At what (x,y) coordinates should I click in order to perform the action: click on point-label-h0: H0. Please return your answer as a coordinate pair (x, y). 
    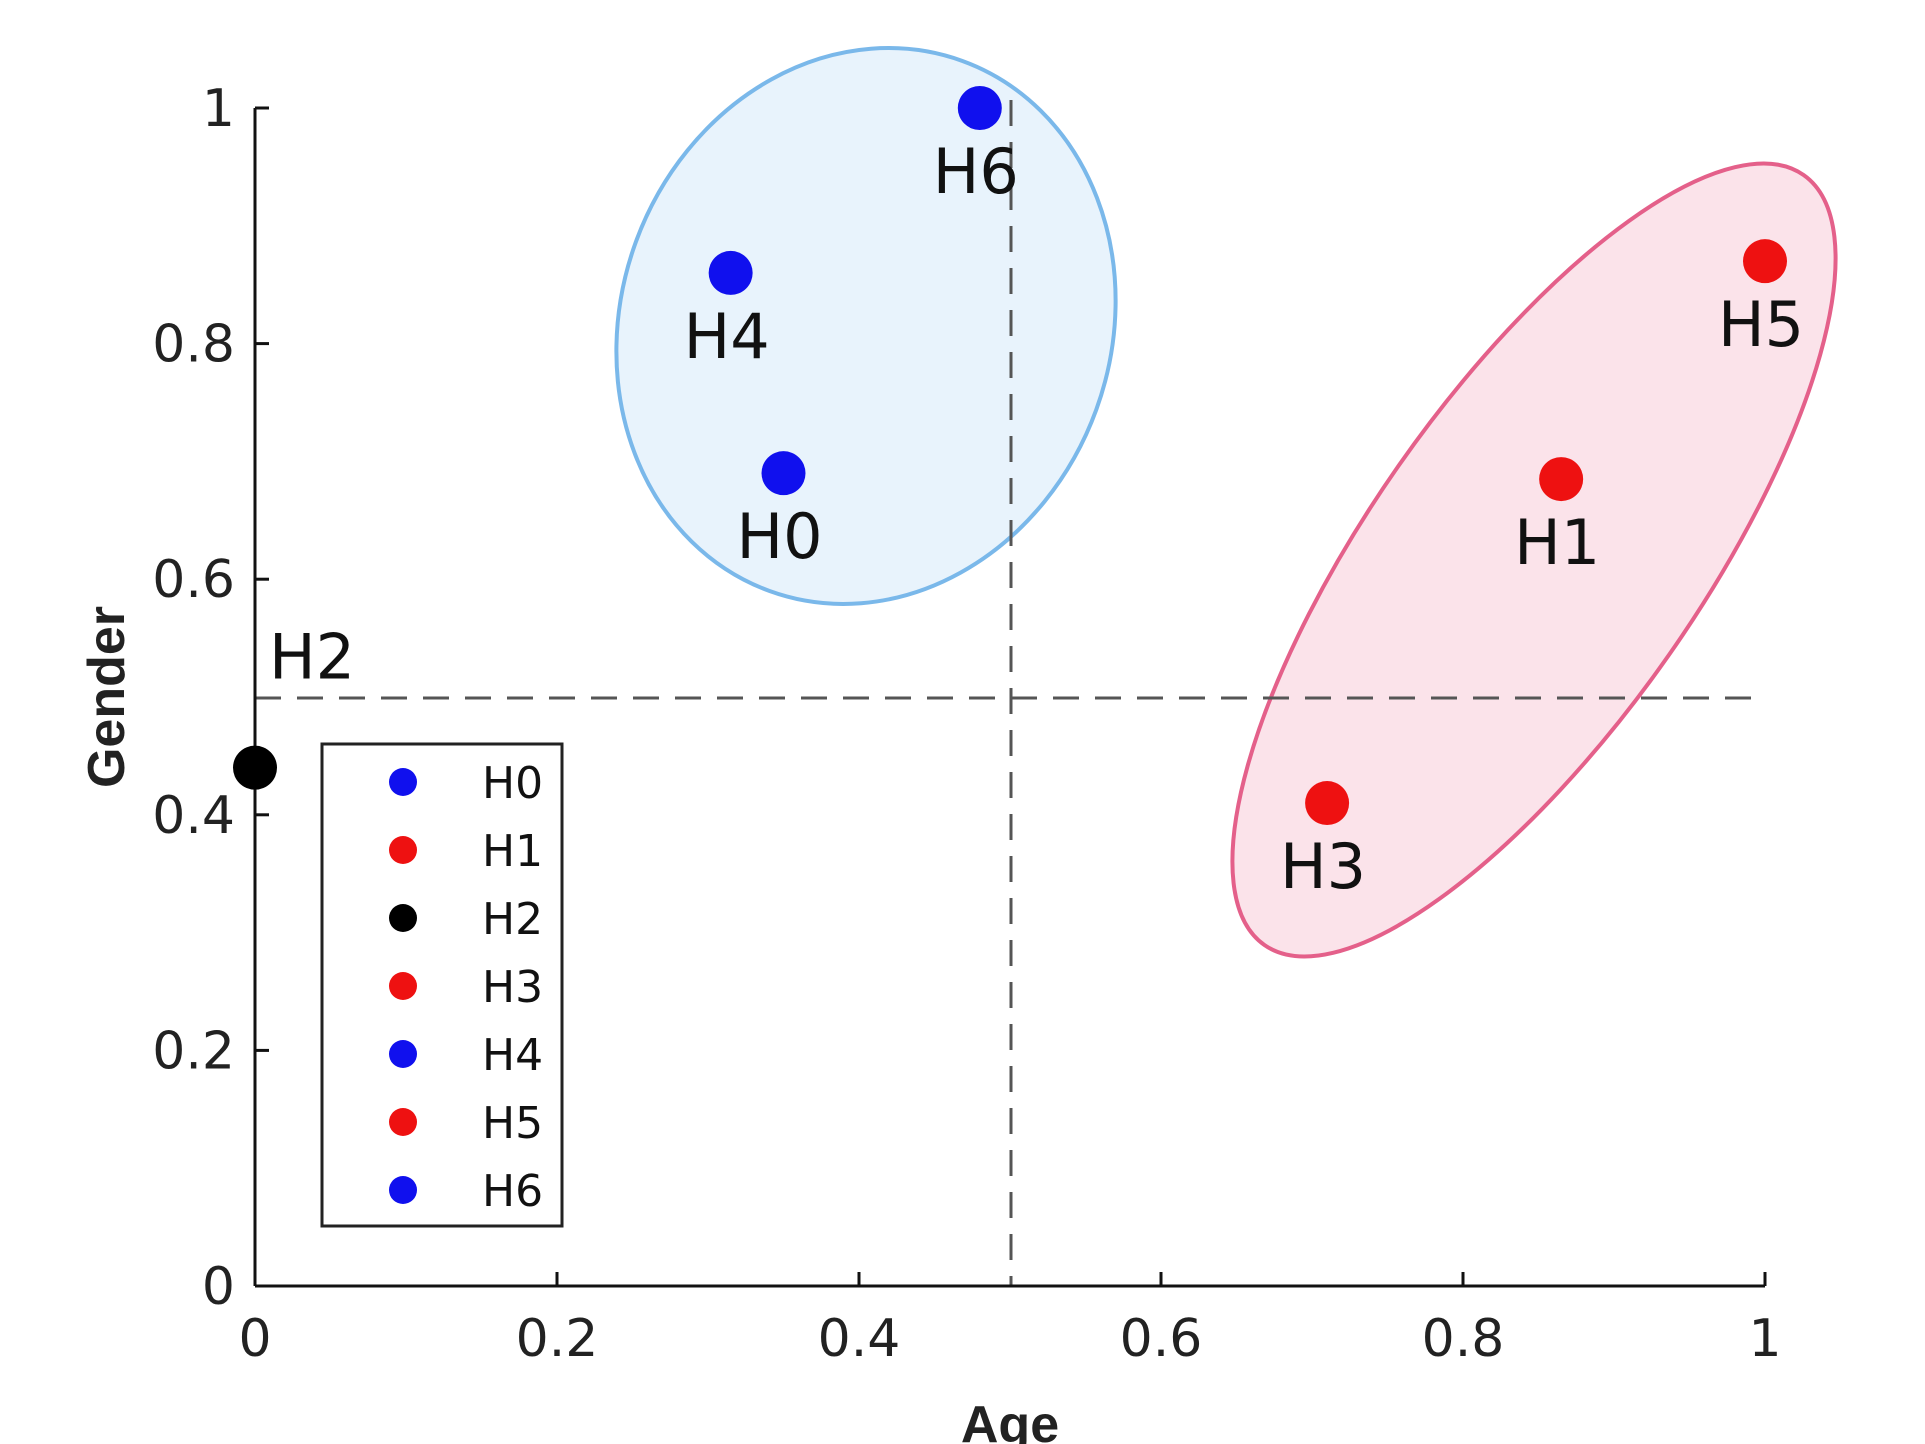
    Looking at the image, I should click on (779, 536).